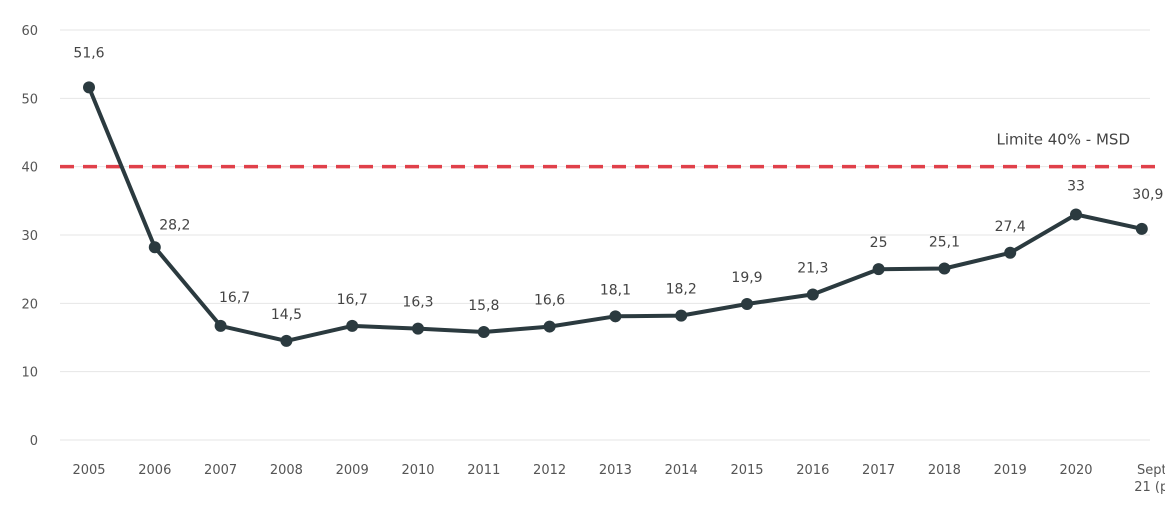  I want to click on x-tick-label: 2015, so click(746, 470).